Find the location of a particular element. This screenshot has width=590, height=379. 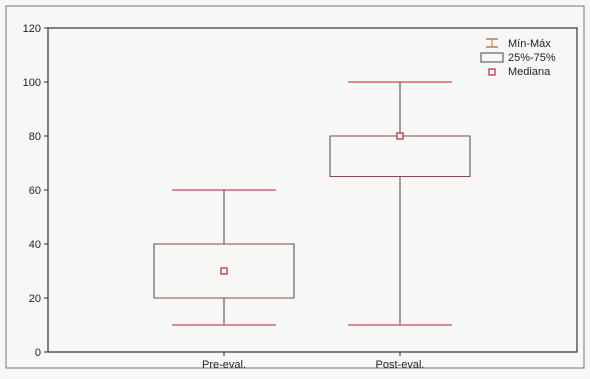

legend-label-whisker: Mín-Máx is located at coordinates (529, 44).